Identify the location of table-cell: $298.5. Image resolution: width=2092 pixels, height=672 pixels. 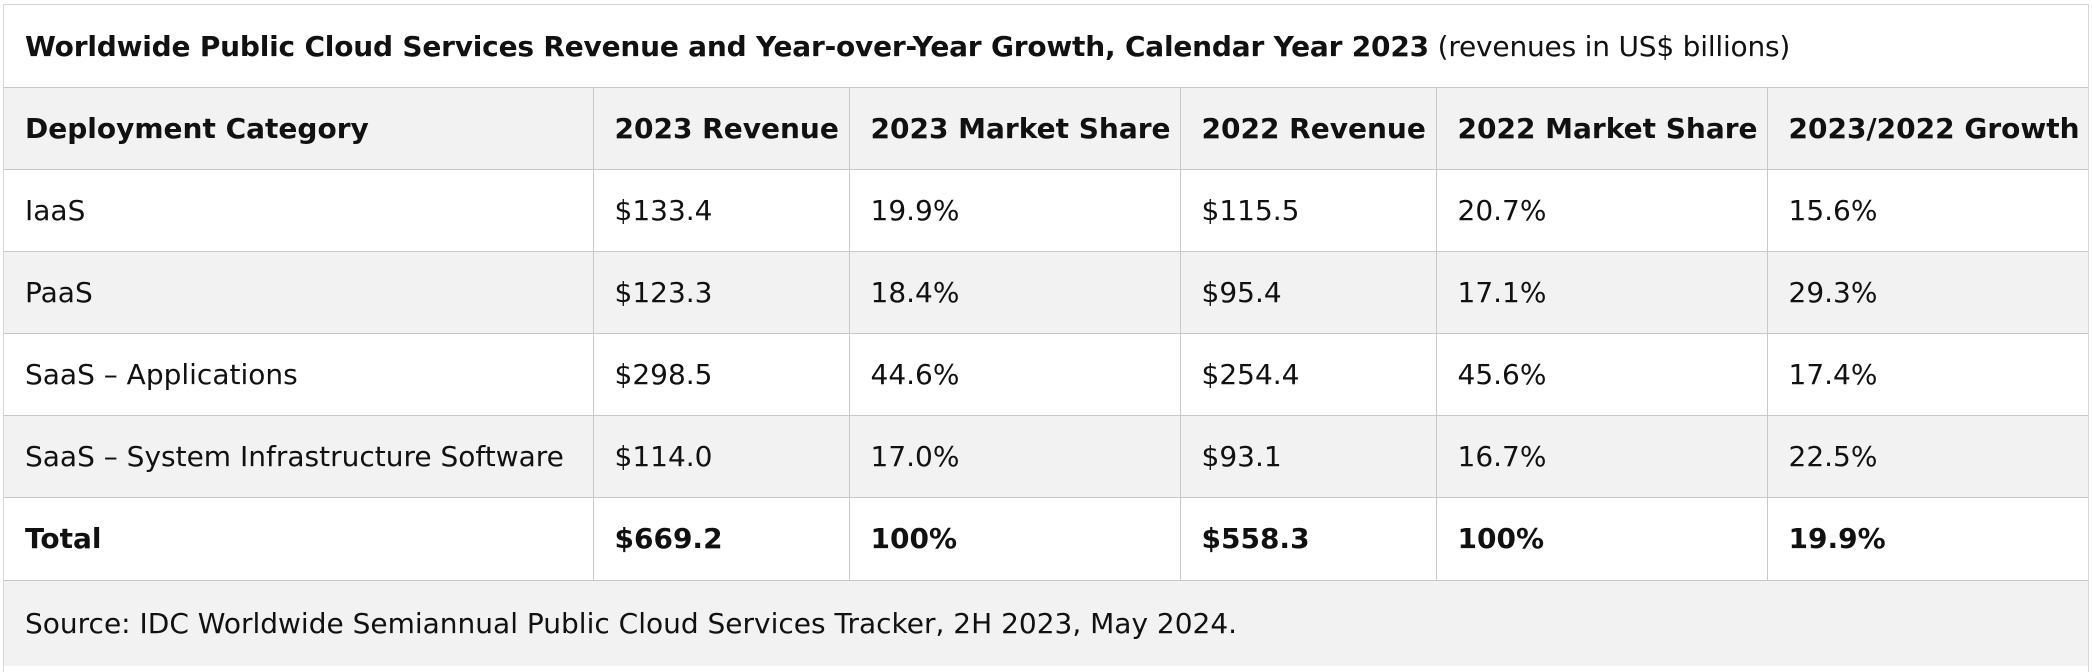
(720, 374).